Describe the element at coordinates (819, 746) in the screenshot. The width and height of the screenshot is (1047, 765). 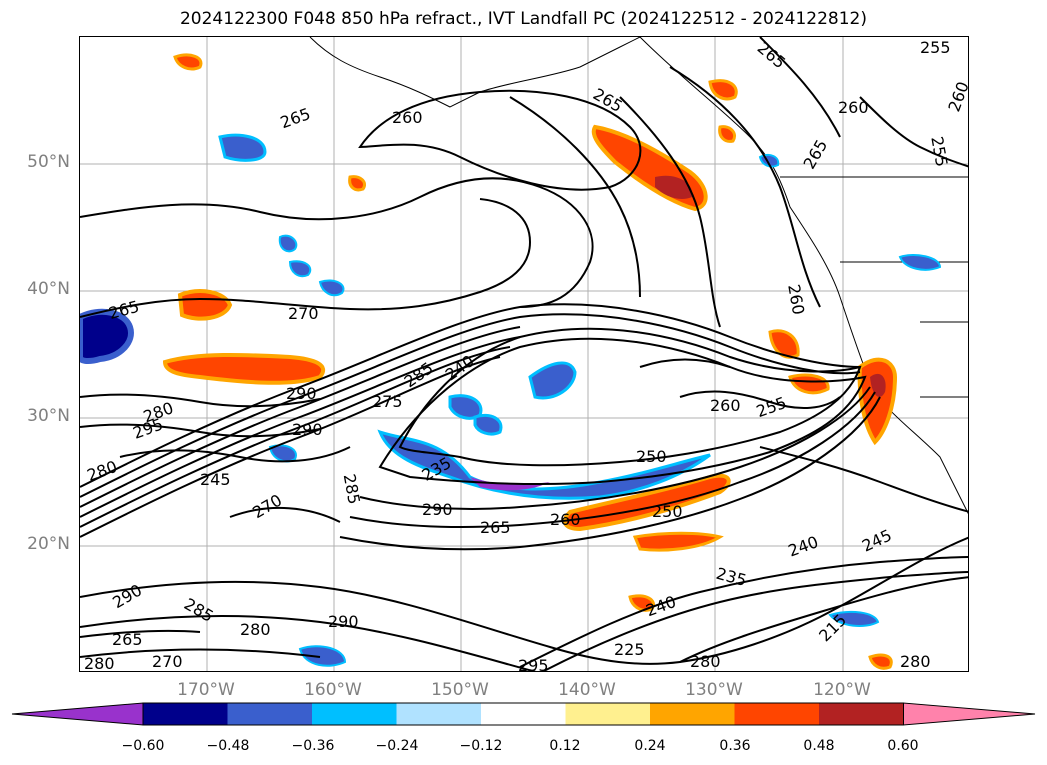
I see `colorbar-tick: 0.48` at that location.